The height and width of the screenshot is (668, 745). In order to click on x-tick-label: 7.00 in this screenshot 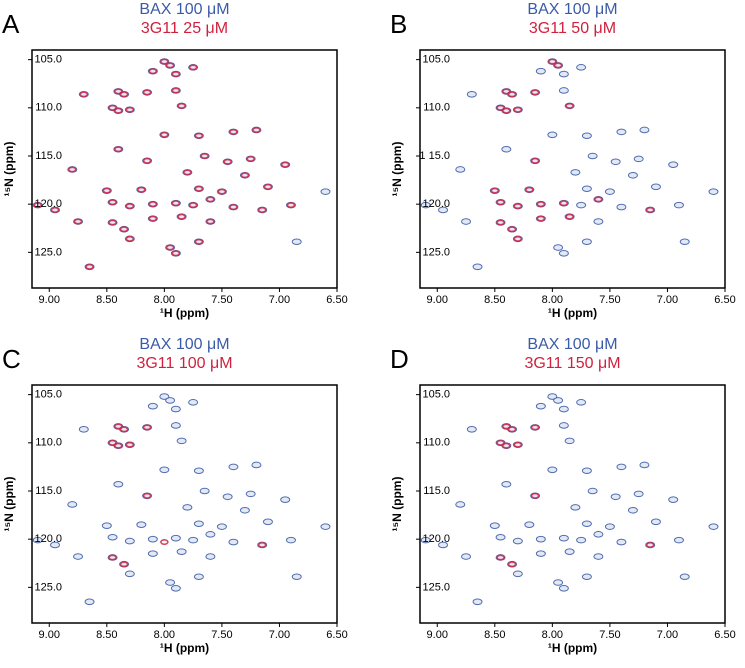, I will do `click(667, 300)`.